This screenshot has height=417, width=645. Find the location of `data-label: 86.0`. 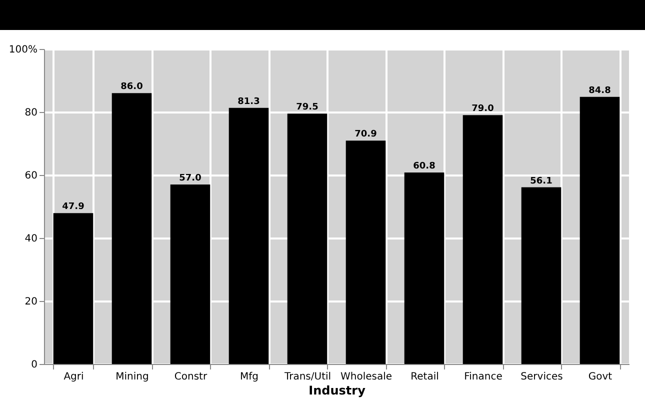

data-label: 86.0 is located at coordinates (131, 87).